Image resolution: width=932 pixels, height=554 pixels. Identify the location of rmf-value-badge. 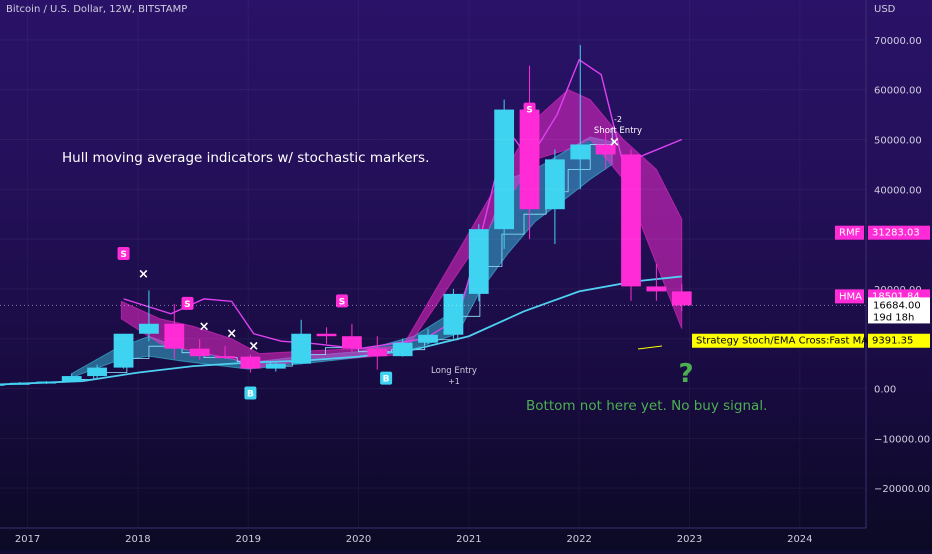
(899, 232).